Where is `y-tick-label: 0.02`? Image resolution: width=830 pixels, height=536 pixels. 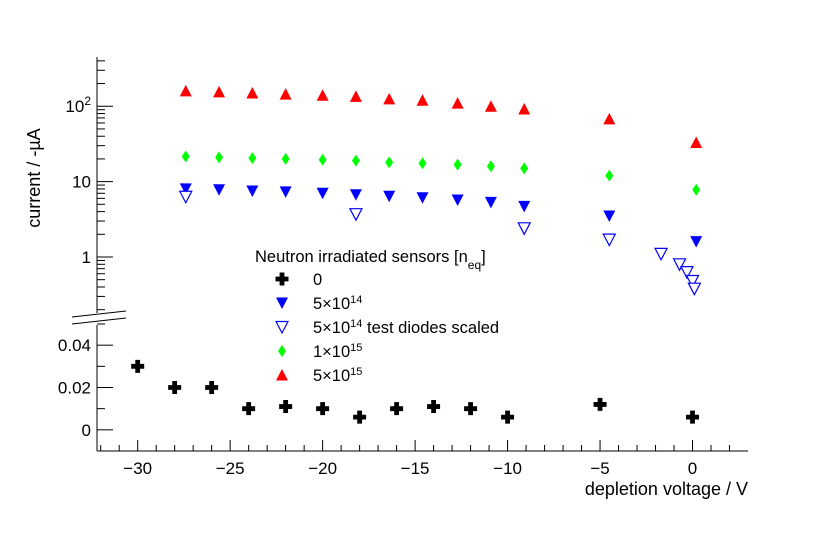 y-tick-label: 0.02 is located at coordinates (74, 388).